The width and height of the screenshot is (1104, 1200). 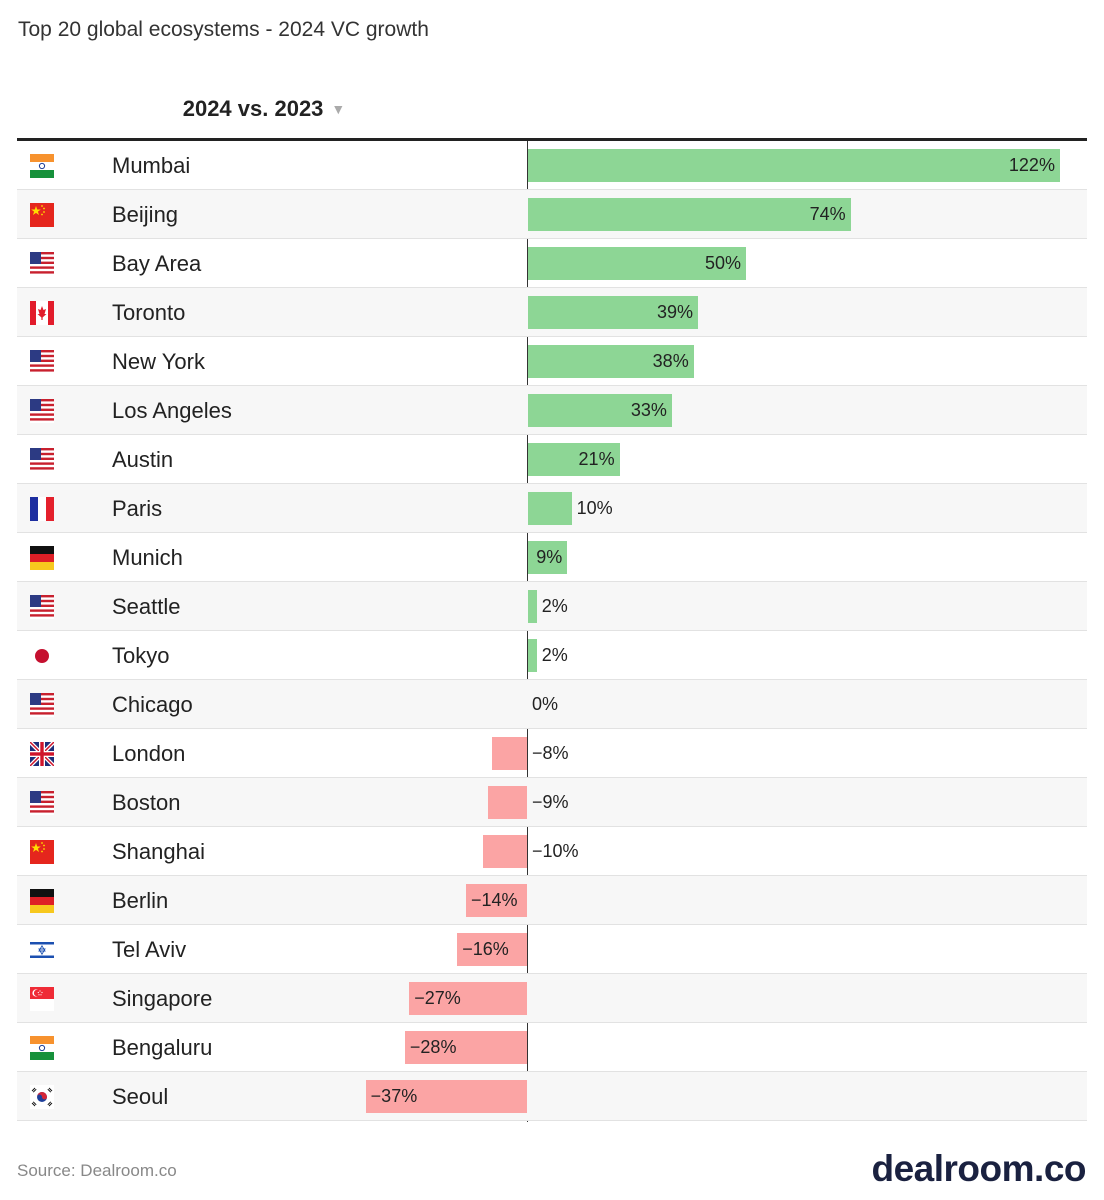 What do you see at coordinates (594, 508) in the screenshot?
I see `data-label: 10%` at bounding box center [594, 508].